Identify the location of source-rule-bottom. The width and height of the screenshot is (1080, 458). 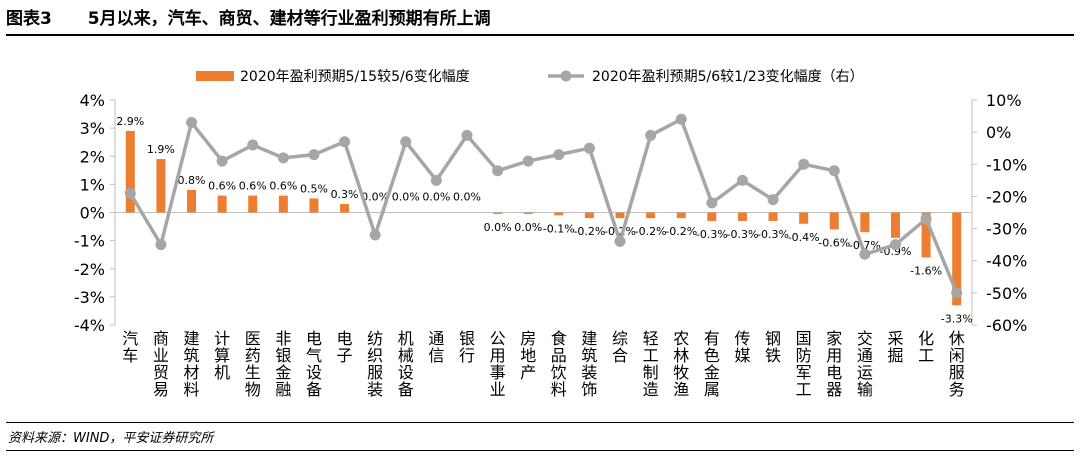
(540, 450).